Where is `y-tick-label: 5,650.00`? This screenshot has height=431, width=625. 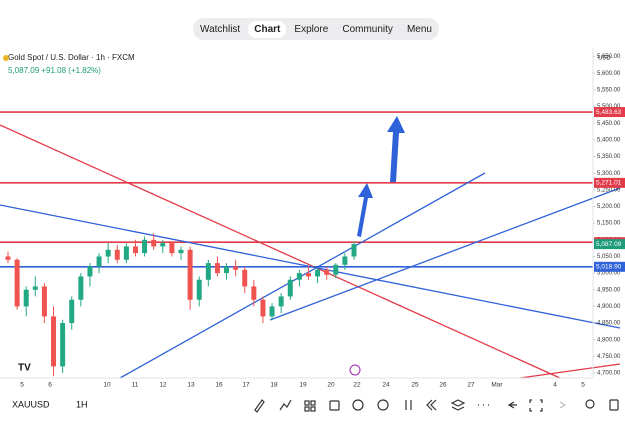 y-tick-label: 5,650.00 is located at coordinates (609, 57).